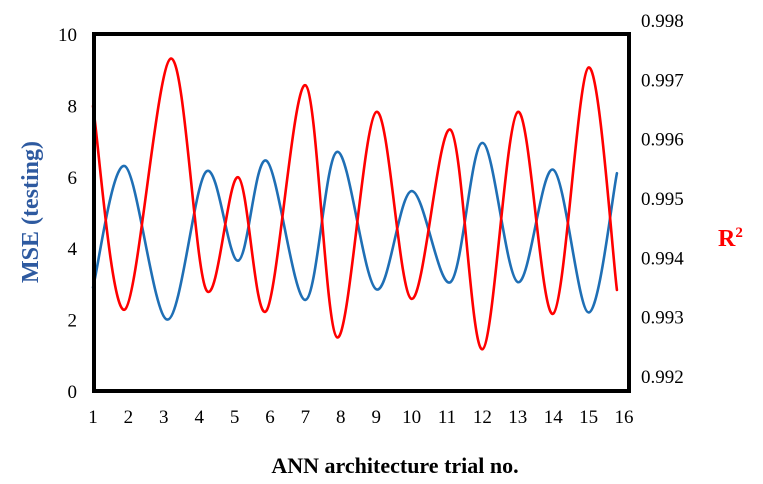 The image size is (763, 484). I want to click on x-tick-label: 1, so click(93, 417).